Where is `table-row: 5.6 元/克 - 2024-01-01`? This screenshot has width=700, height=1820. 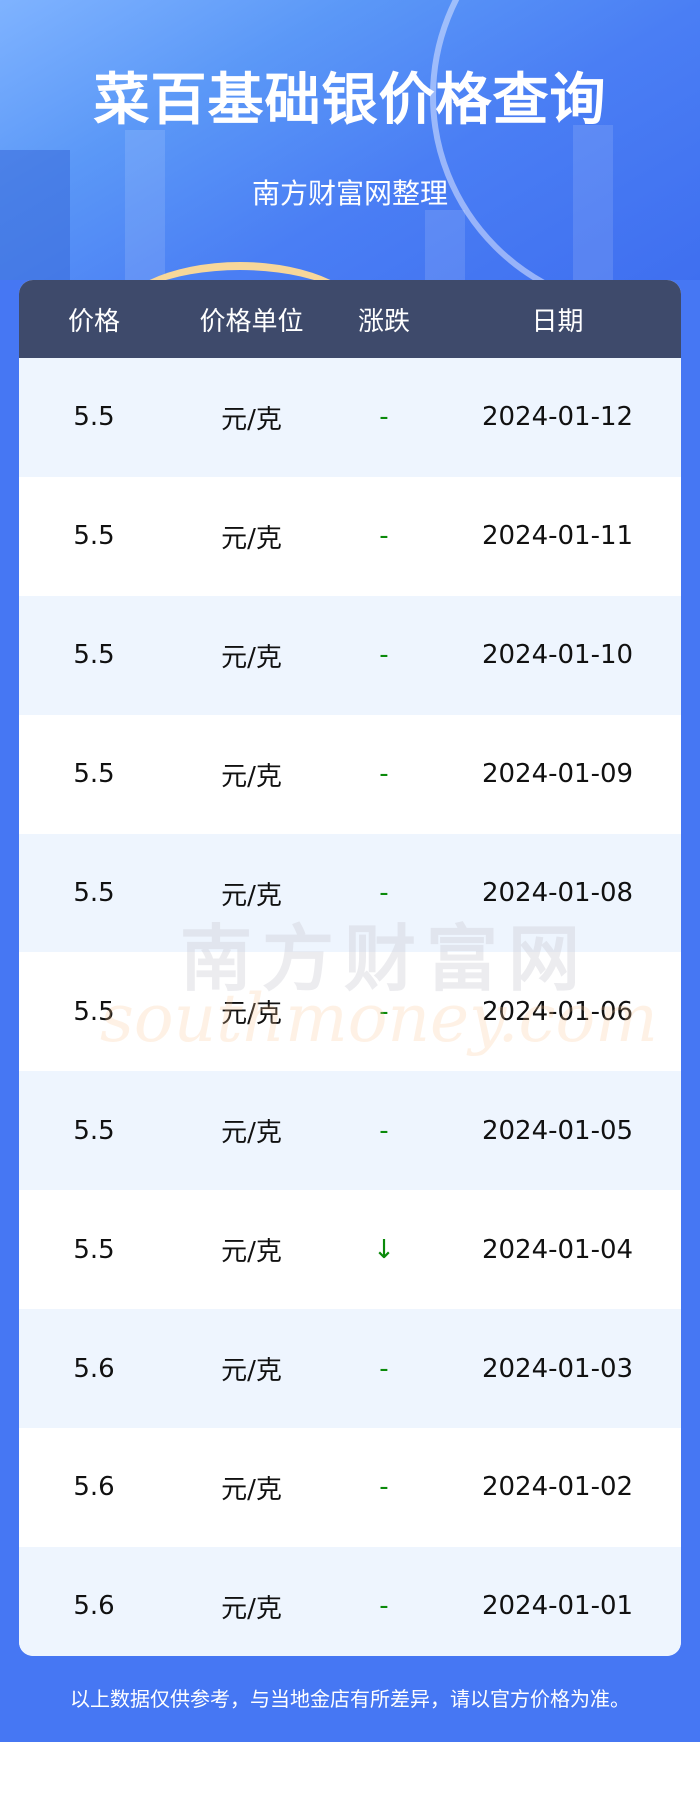
table-row: 5.6 元/克 - 2024-01-01 is located at coordinates (350, 1601).